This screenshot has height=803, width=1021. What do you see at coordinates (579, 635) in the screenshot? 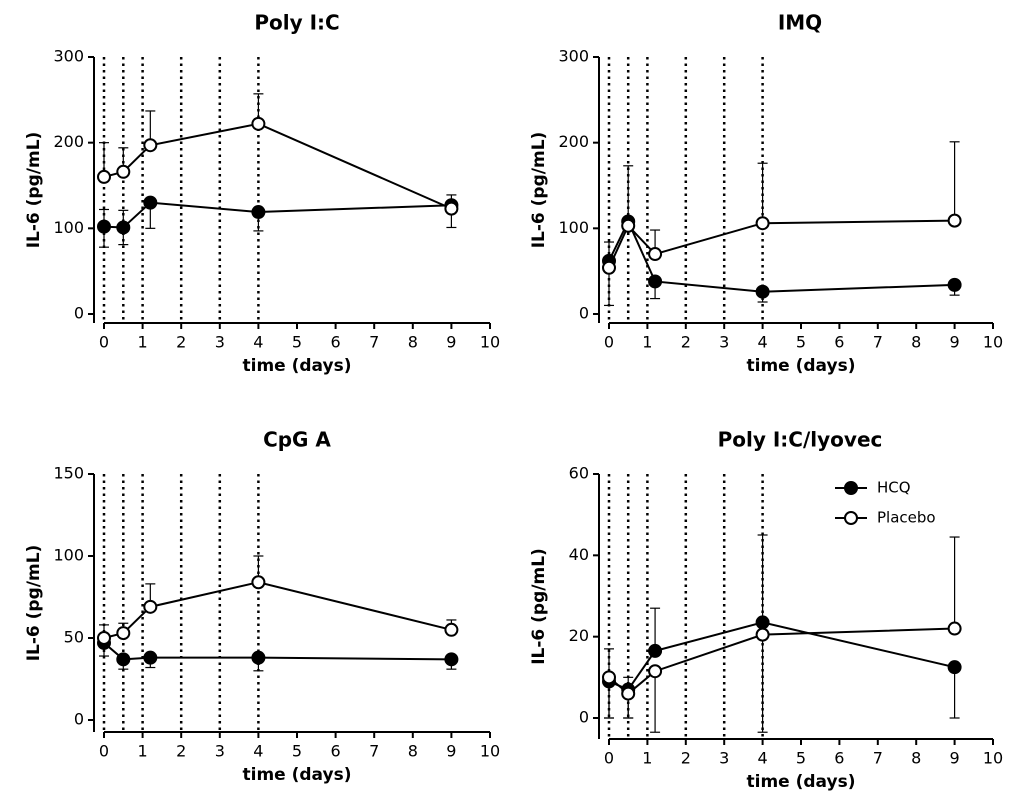
I see `y-tick-label: 20` at bounding box center [579, 635].